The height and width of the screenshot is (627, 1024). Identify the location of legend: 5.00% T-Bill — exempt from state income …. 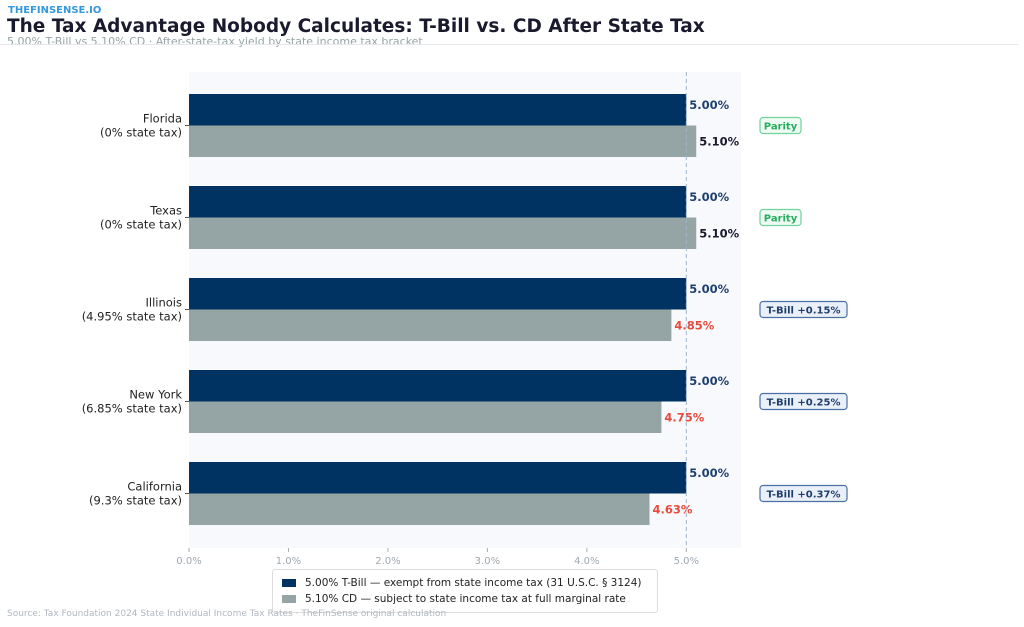
(465, 591).